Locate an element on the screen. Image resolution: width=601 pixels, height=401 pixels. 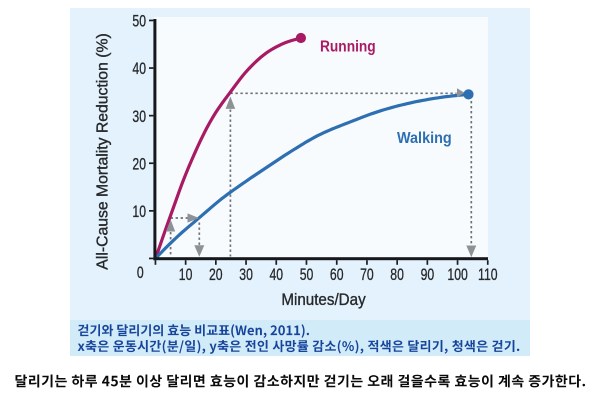
svg-text: 0 is located at coordinates (140, 273).